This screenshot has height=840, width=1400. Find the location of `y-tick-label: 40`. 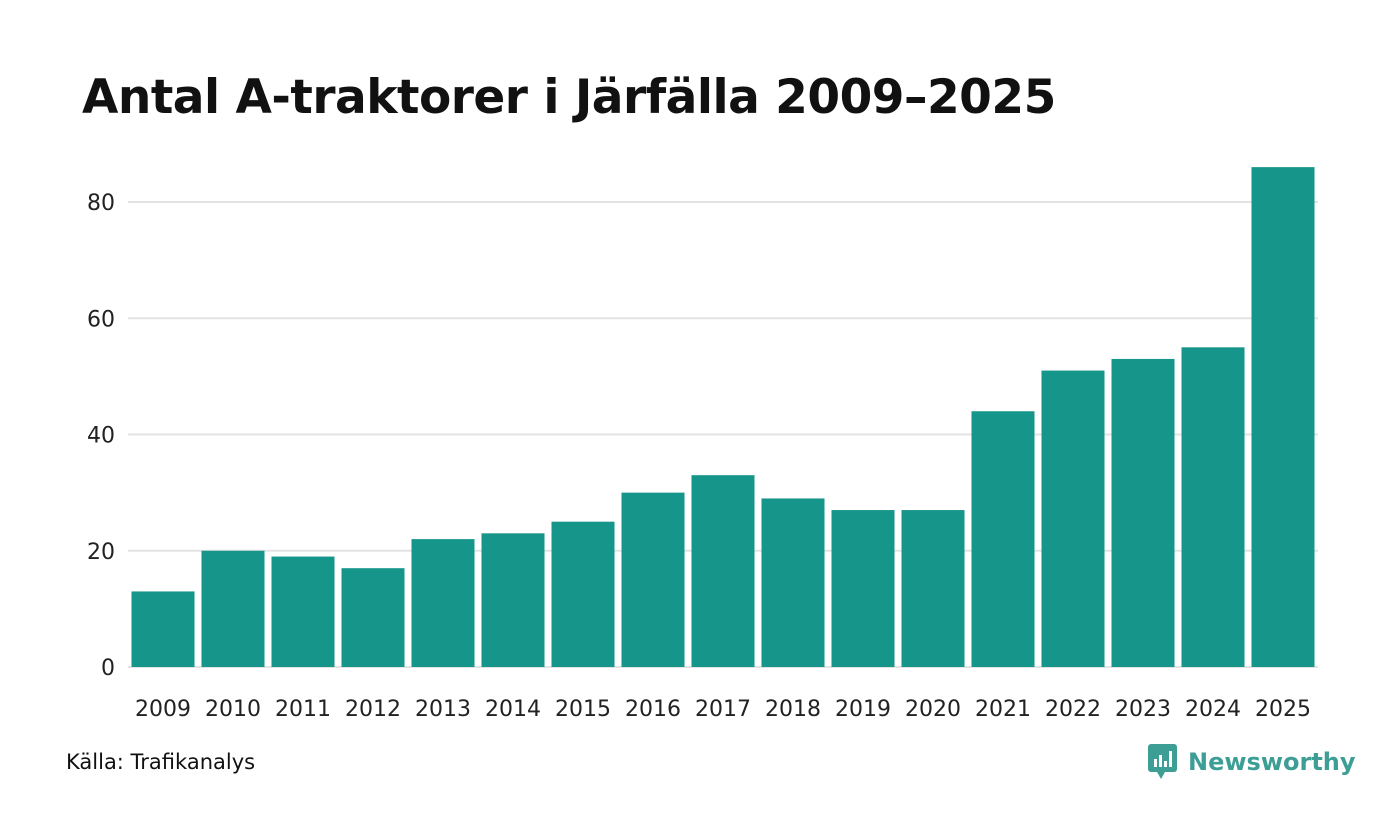

y-tick-label: 40 is located at coordinates (101, 436).